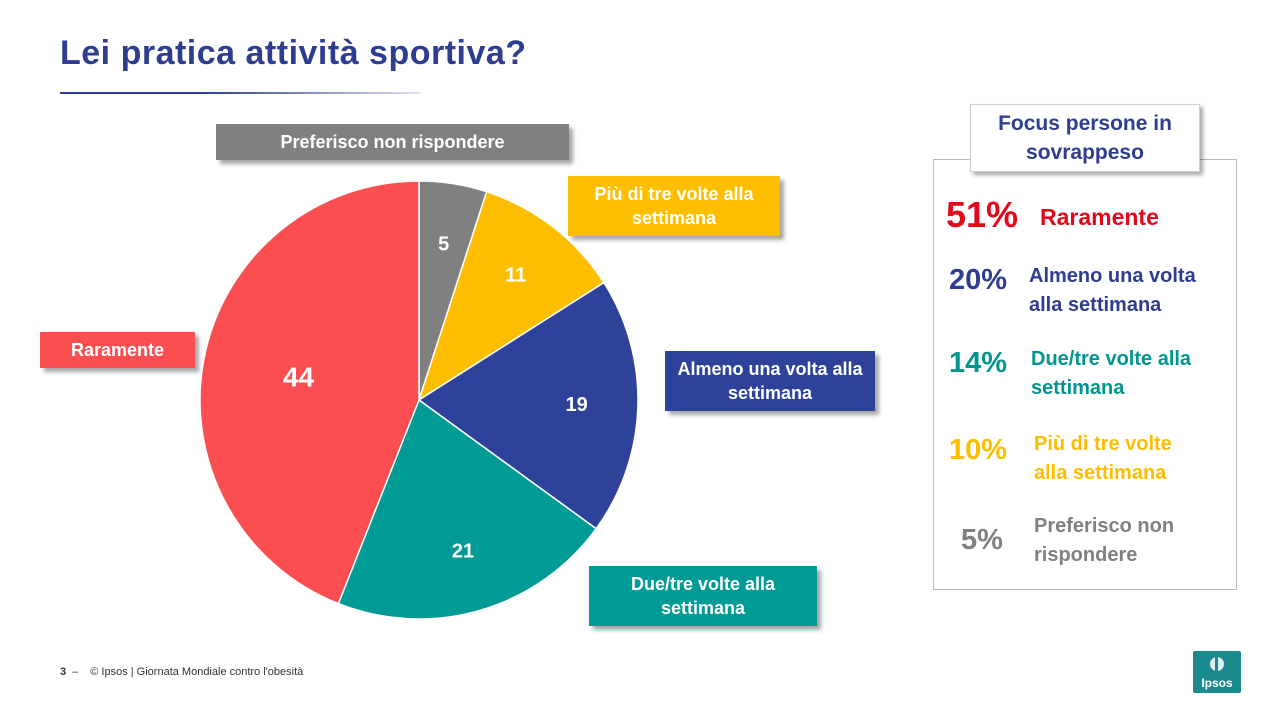 Image resolution: width=1280 pixels, height=720 pixels. I want to click on callout-piu-di-tre-text: Più di tre volte alla settimana, so click(674, 206).